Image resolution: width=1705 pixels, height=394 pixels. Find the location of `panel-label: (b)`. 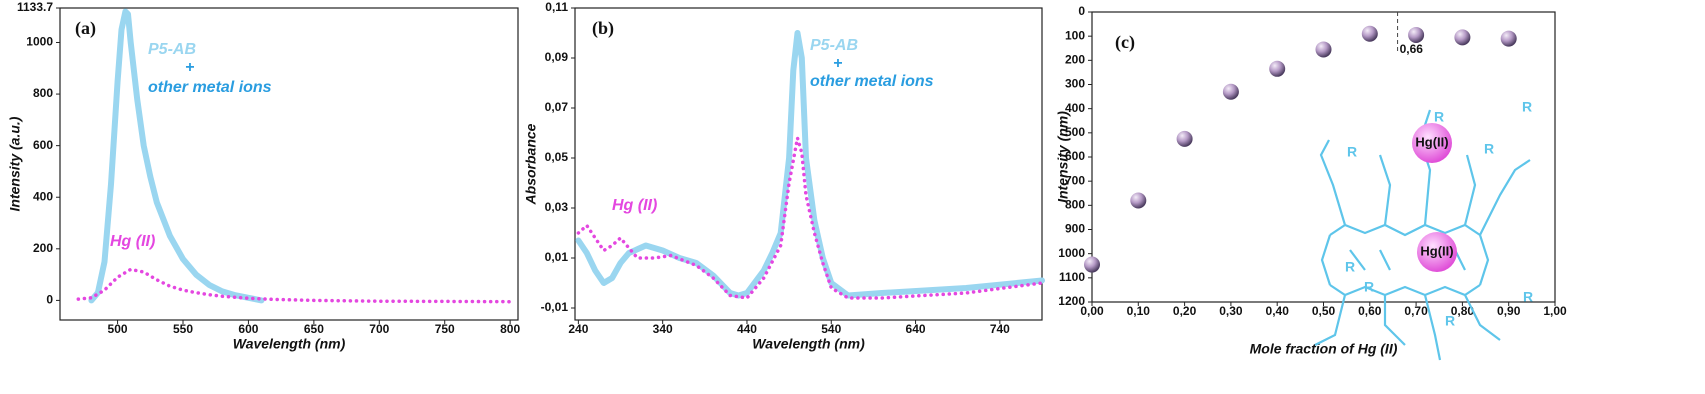

panel-label: (b) is located at coordinates (603, 28).